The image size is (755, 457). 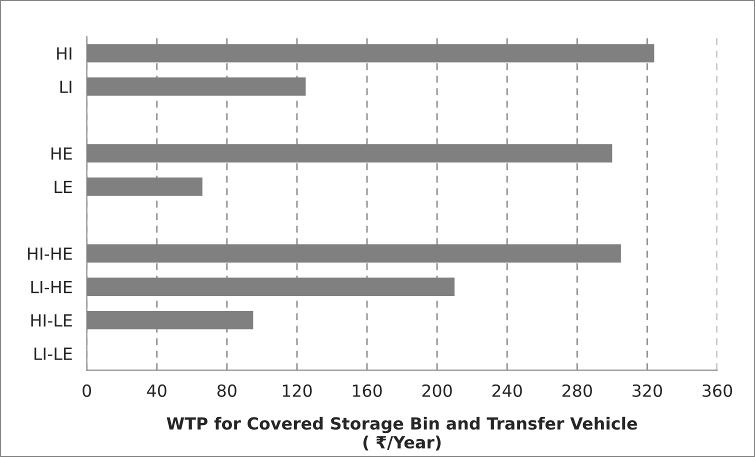 I want to click on x-tick-label: 320, so click(x=647, y=390).